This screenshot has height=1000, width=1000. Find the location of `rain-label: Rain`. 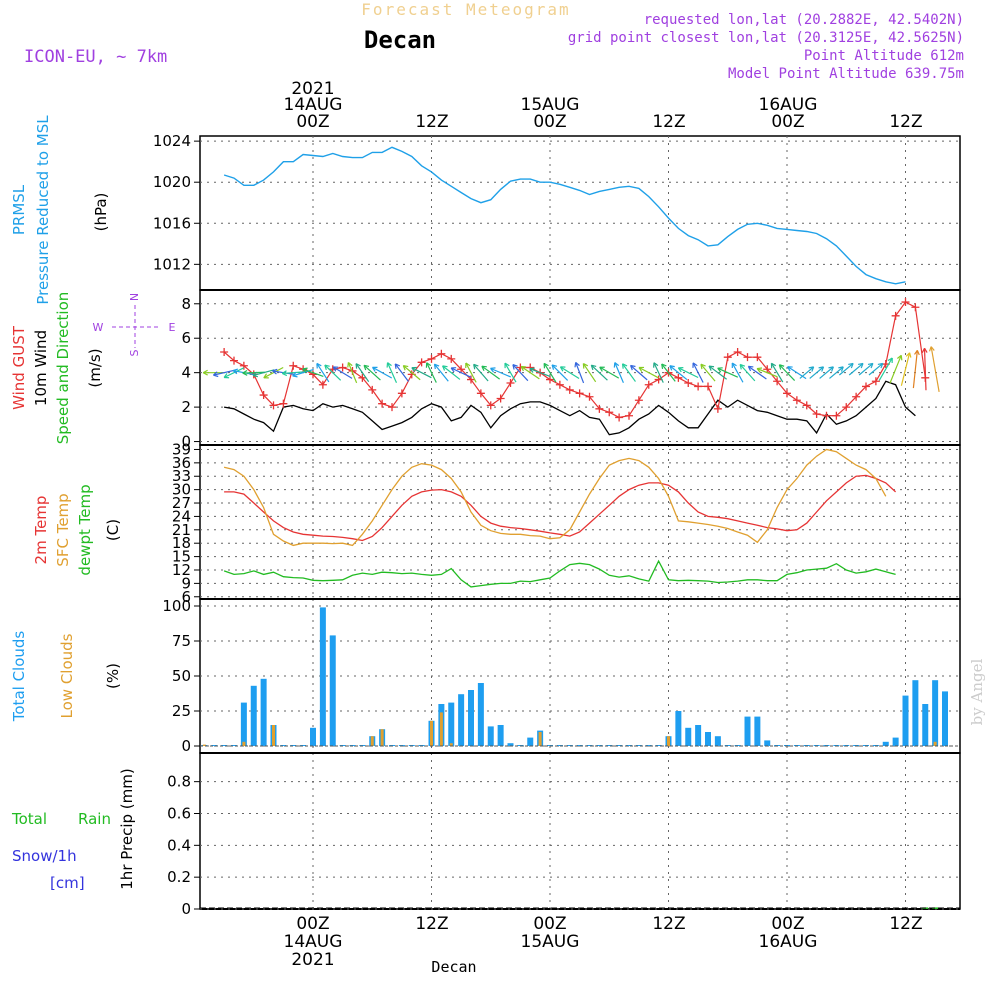

rain-label: Rain is located at coordinates (94, 819).